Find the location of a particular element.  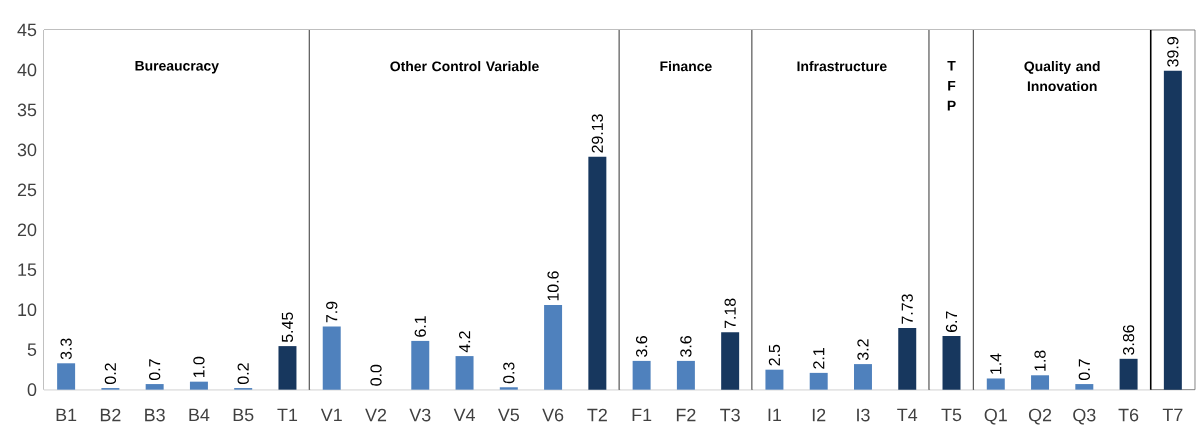

x-tick-label: B3 is located at coordinates (155, 415).